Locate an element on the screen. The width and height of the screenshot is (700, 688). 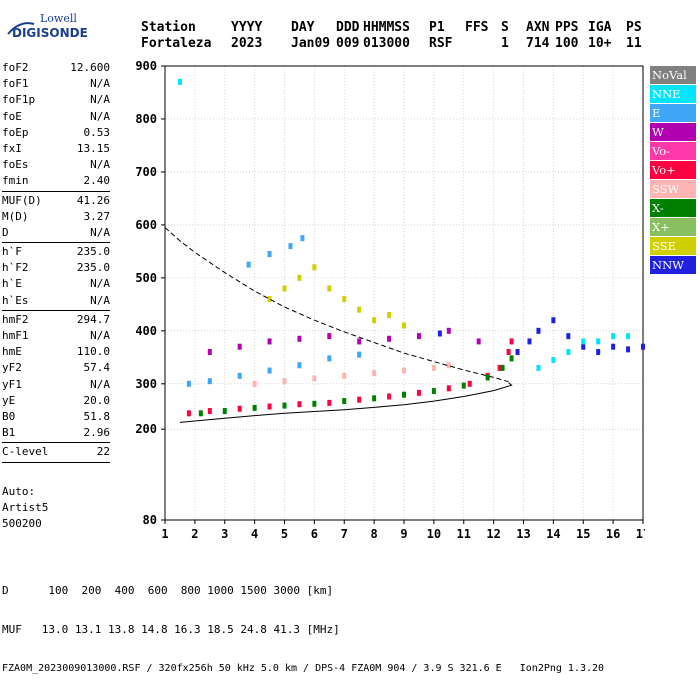
header-label-0: Station is located at coordinates (168, 27).